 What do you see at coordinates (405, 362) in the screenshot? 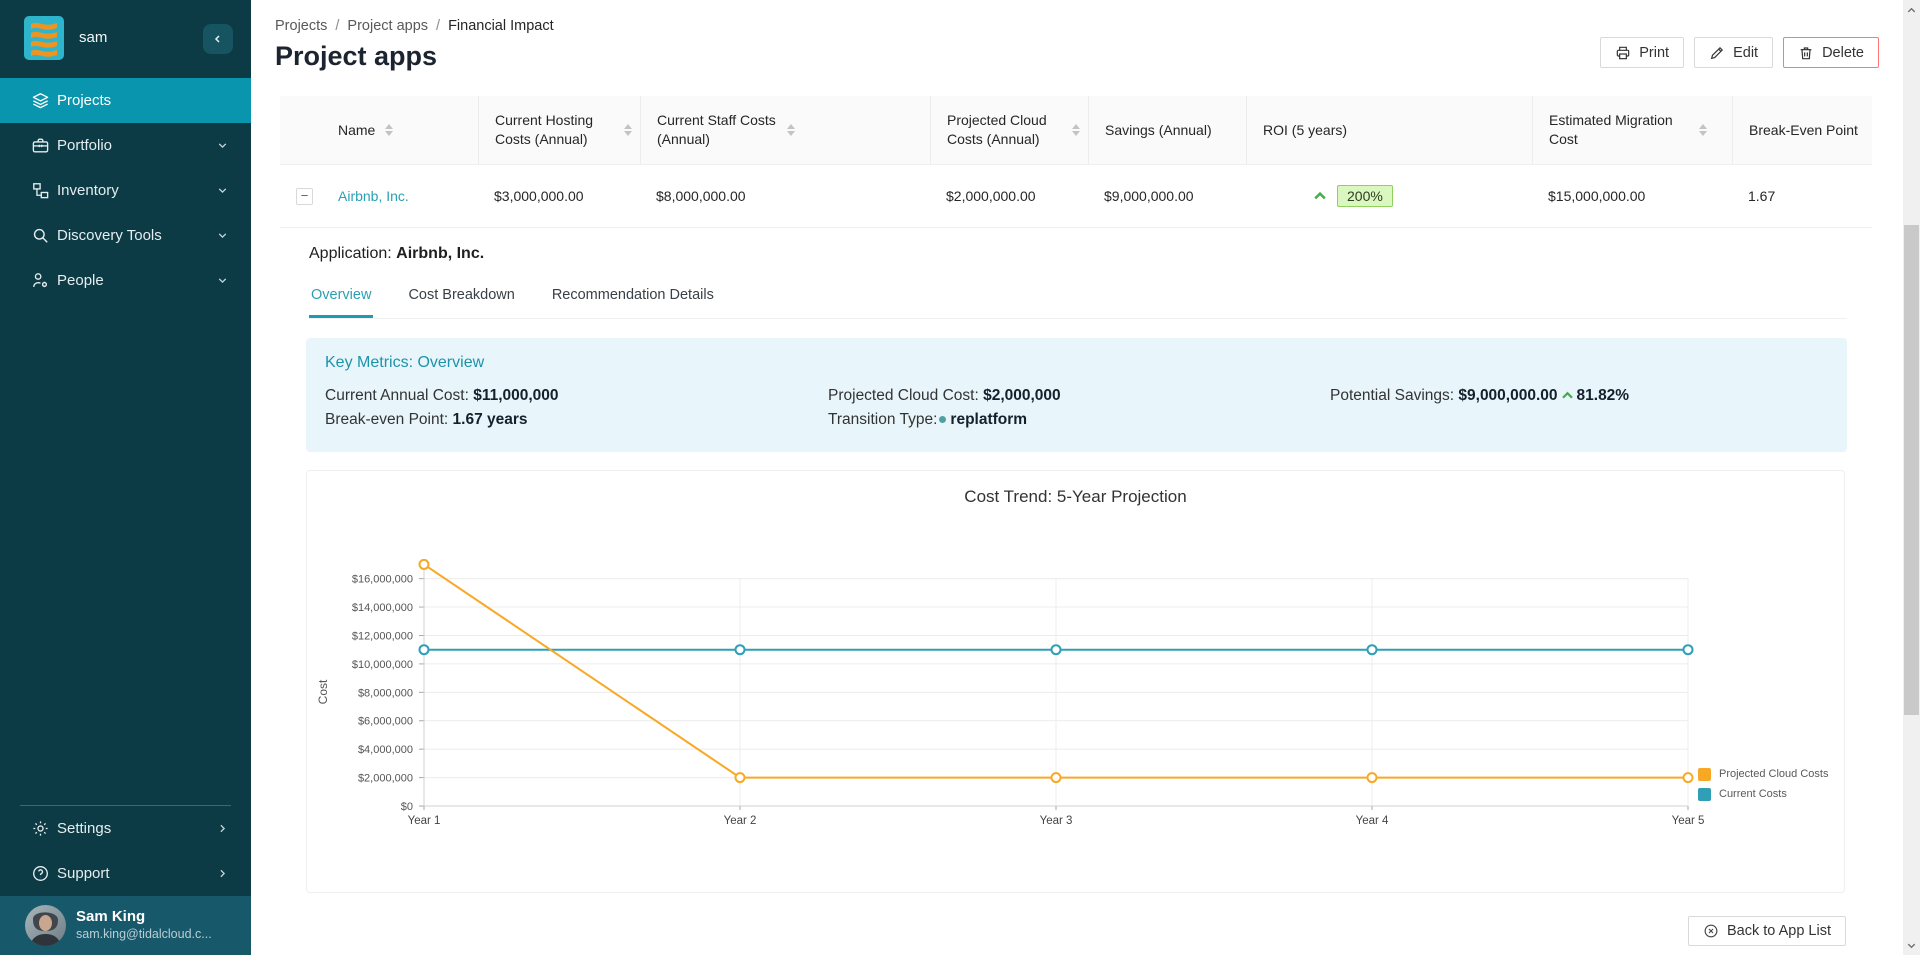
I see `key-metrics-title: Key Metrics: Overview` at bounding box center [405, 362].